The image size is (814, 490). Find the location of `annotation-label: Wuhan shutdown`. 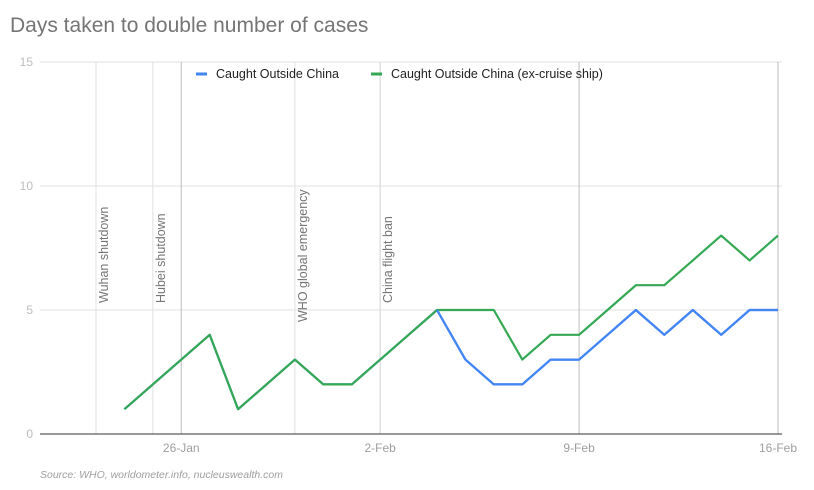

annotation-label: Wuhan shutdown is located at coordinates (104, 255).